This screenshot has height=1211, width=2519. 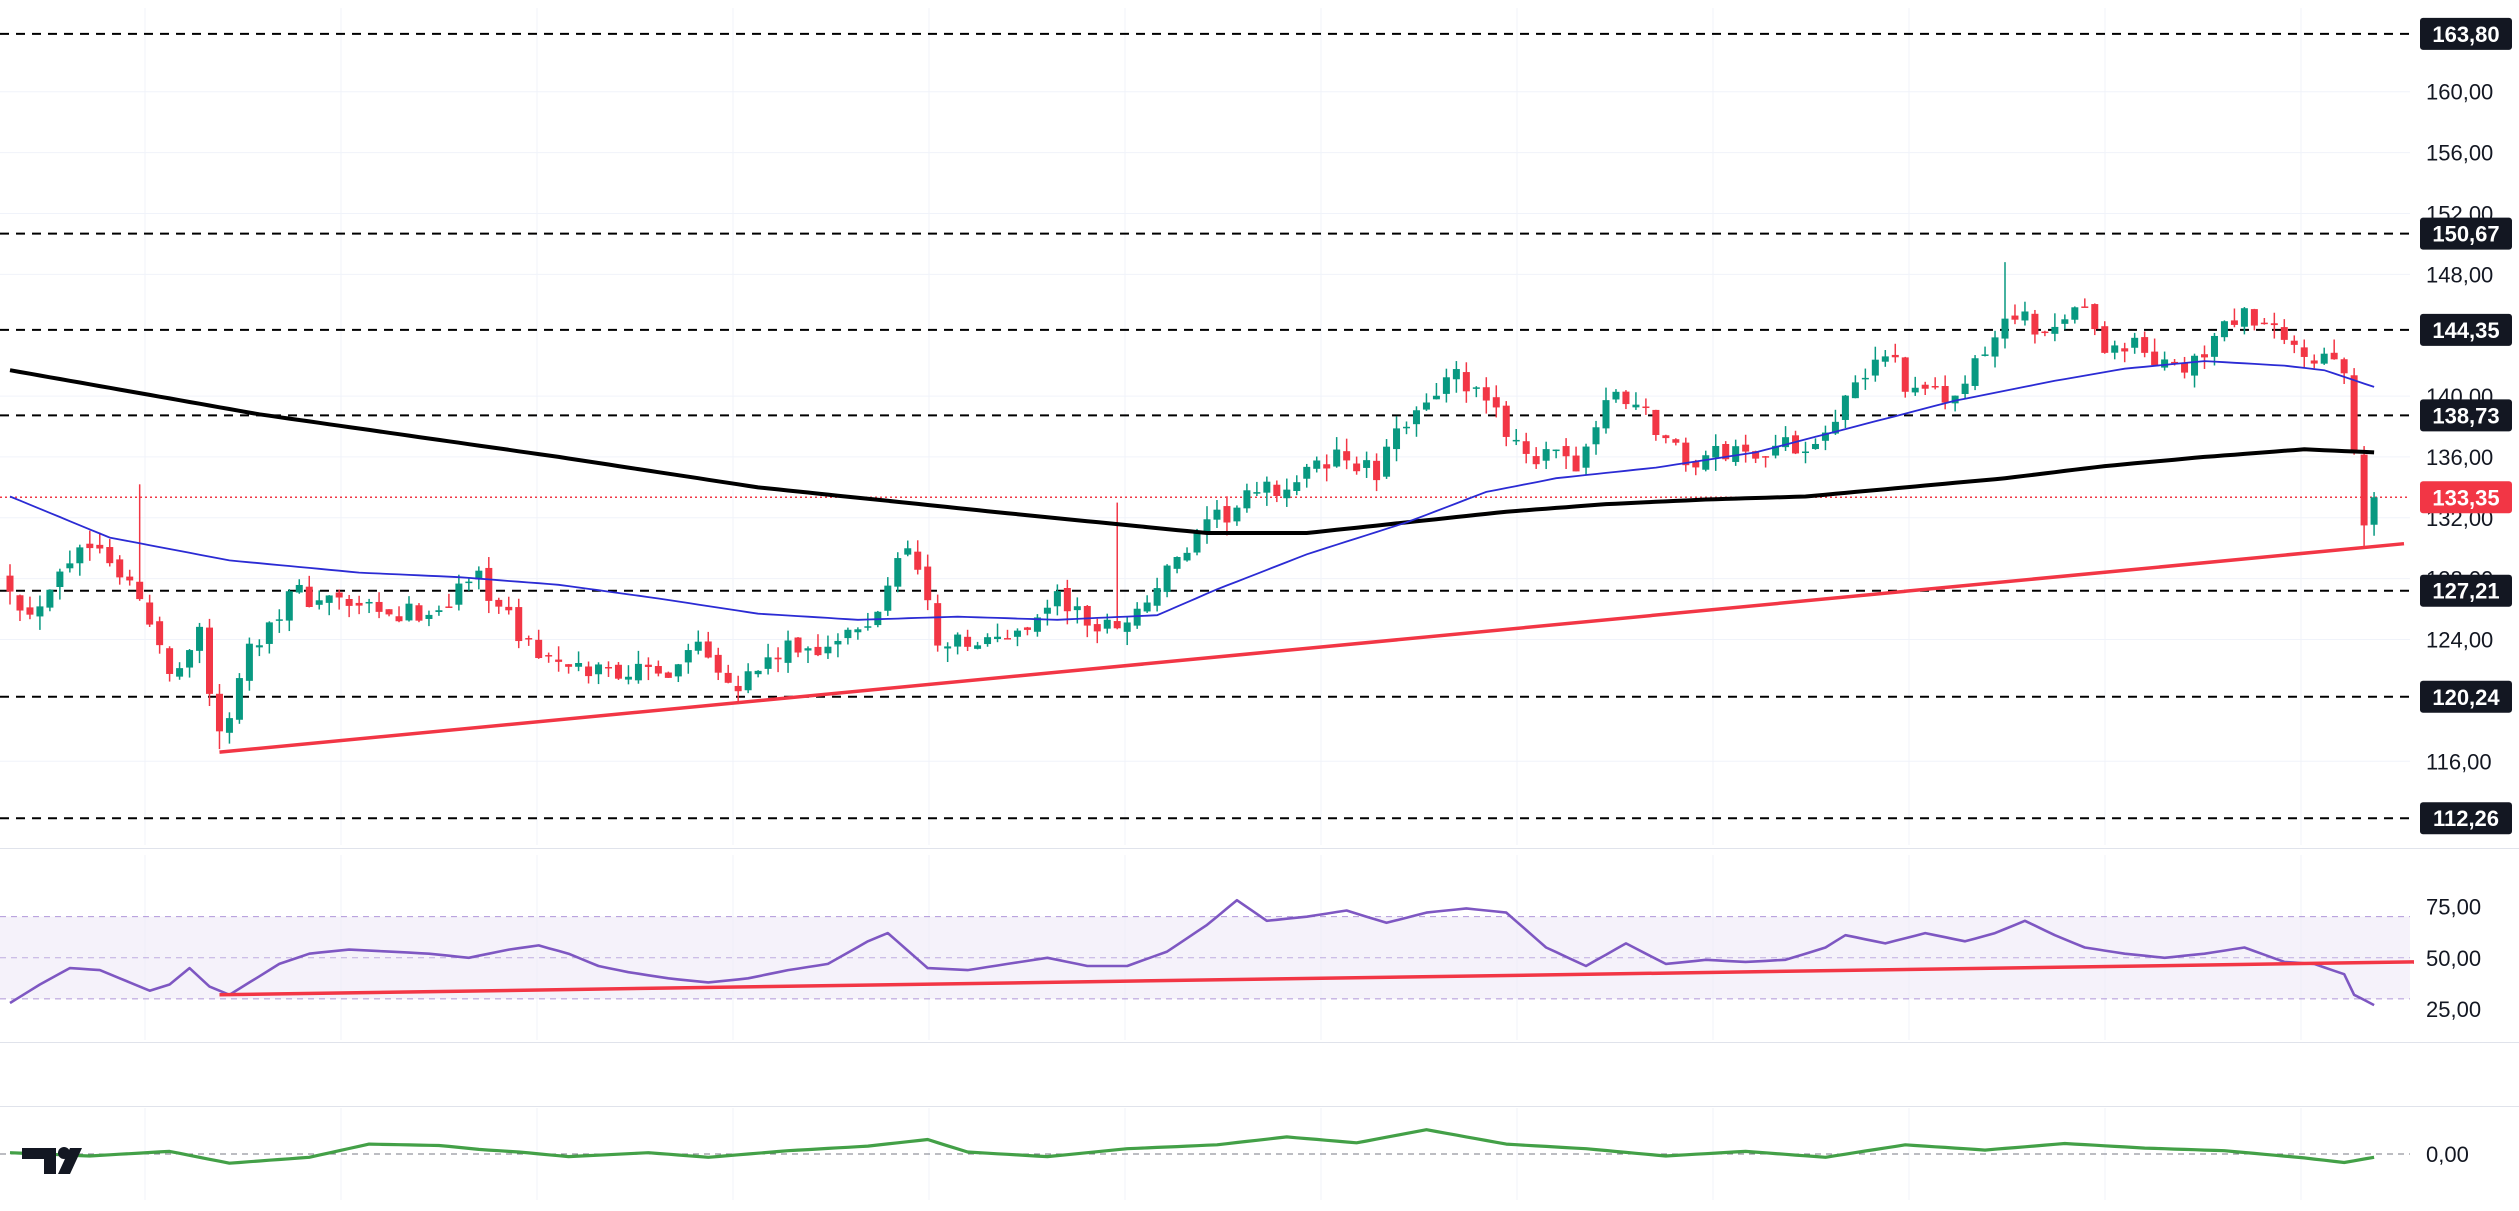 What do you see at coordinates (2466, 233) in the screenshot?
I see `level-badge: 150,67` at bounding box center [2466, 233].